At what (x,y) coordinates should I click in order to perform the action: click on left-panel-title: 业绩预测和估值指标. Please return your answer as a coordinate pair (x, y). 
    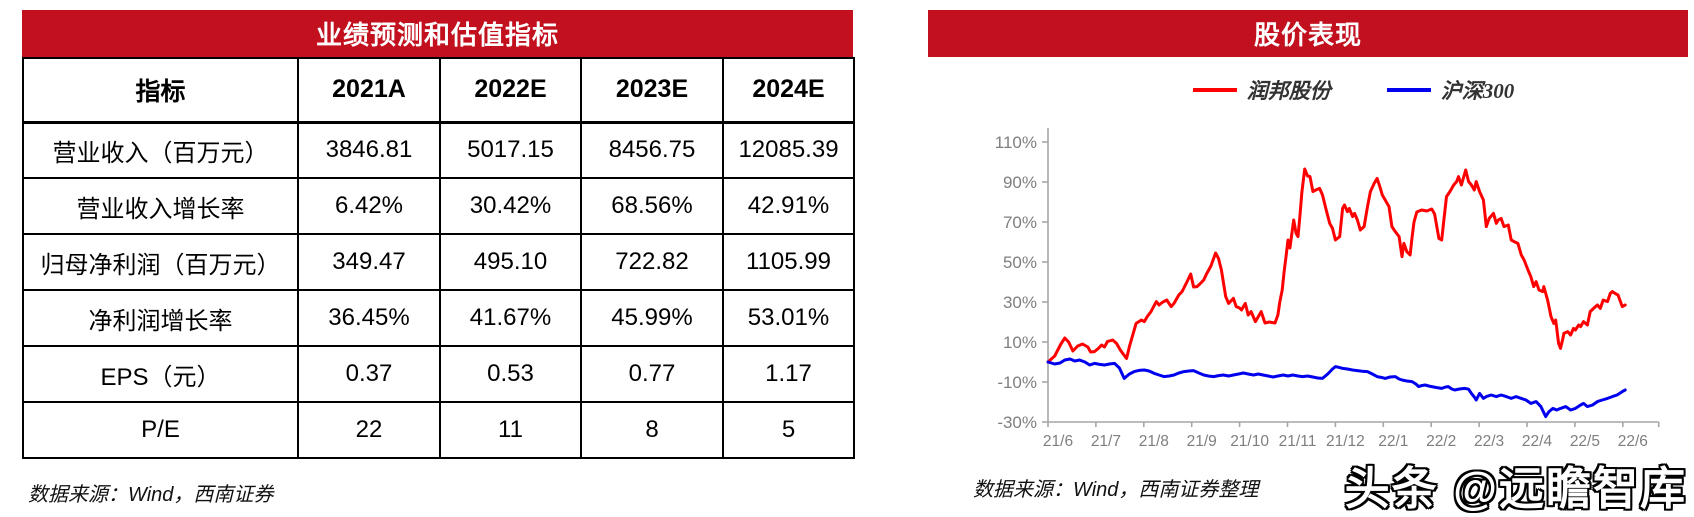
    Looking at the image, I should click on (437, 35).